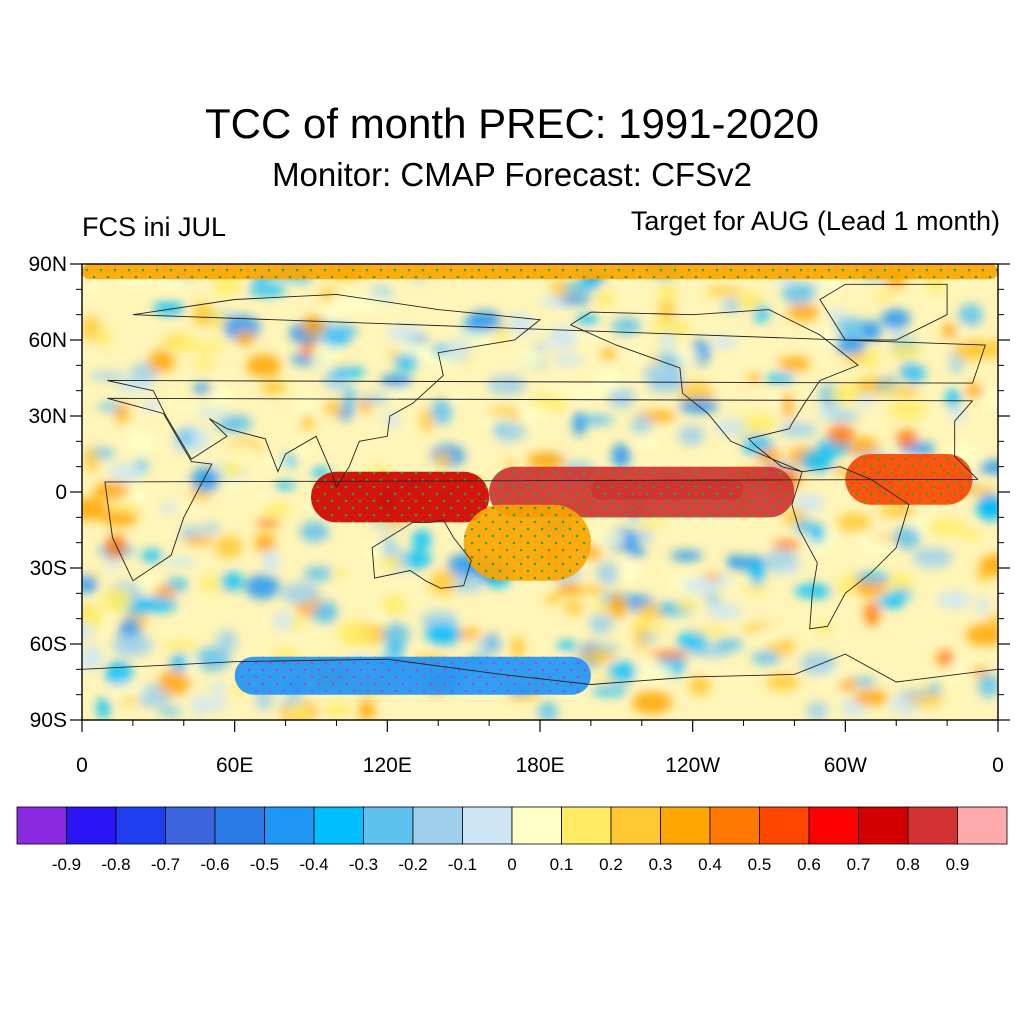  Describe the element at coordinates (850, 548) in the screenshot. I see `south-america-coastline` at that location.